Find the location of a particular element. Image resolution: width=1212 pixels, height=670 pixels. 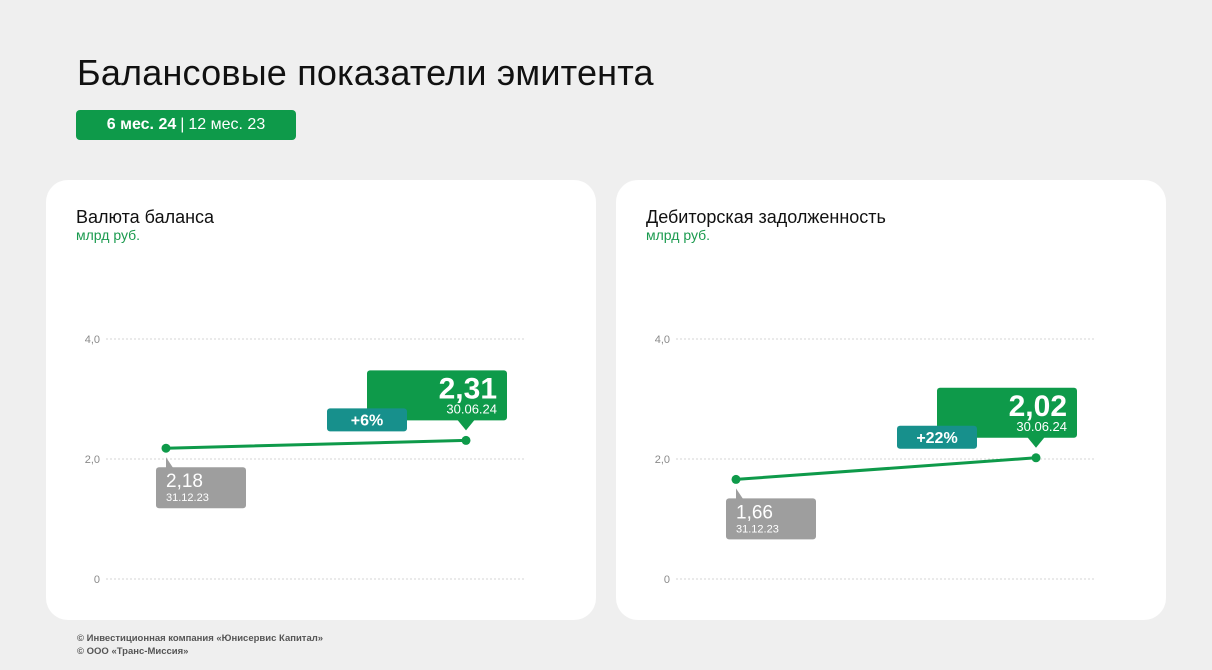

period-badge: 6 мес. 24 | 12 мес. 23 is located at coordinates (186, 125).